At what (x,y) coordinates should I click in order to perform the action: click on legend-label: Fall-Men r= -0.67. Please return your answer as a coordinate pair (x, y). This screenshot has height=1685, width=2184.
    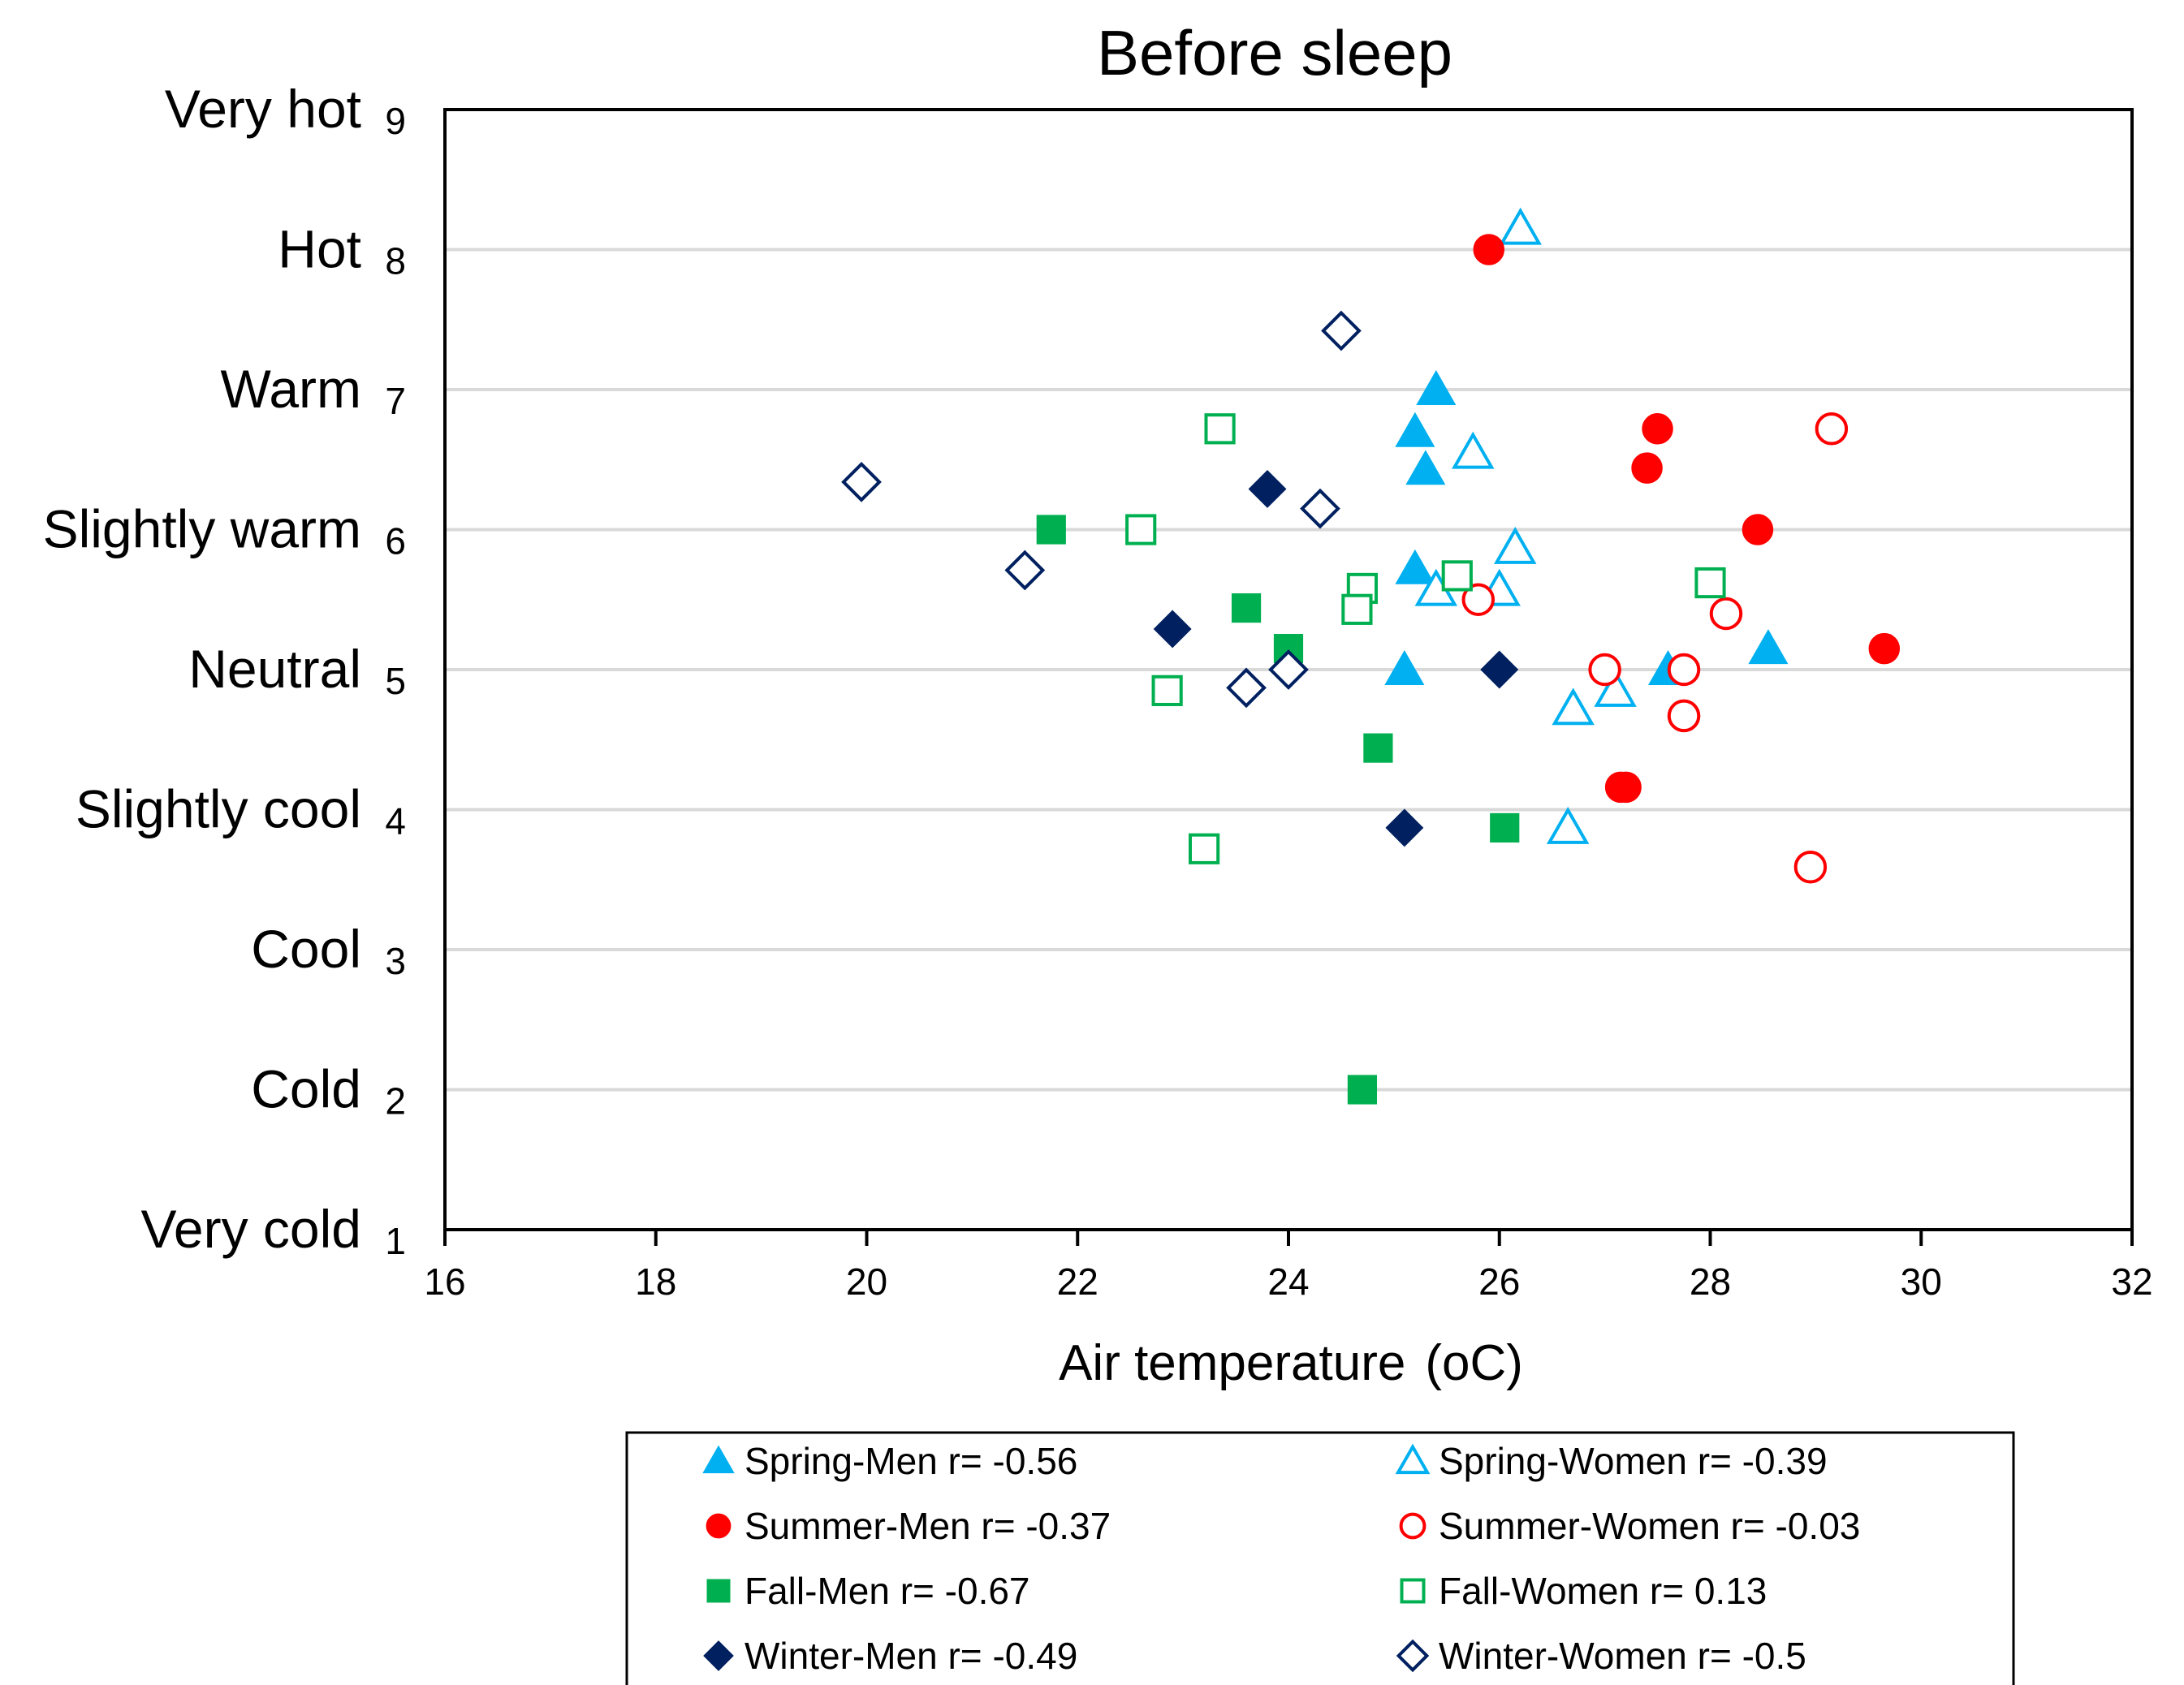
    Looking at the image, I should click on (887, 1591).